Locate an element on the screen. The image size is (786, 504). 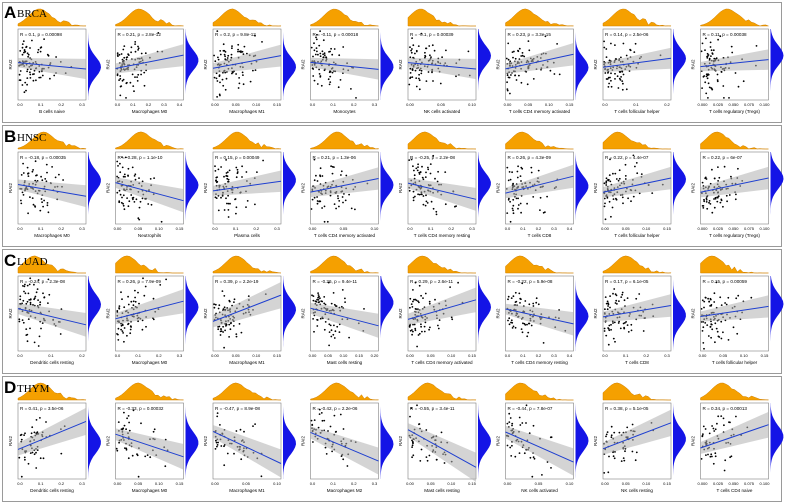
x-axis-label: Neutrophils is located at coordinates (150, 235).